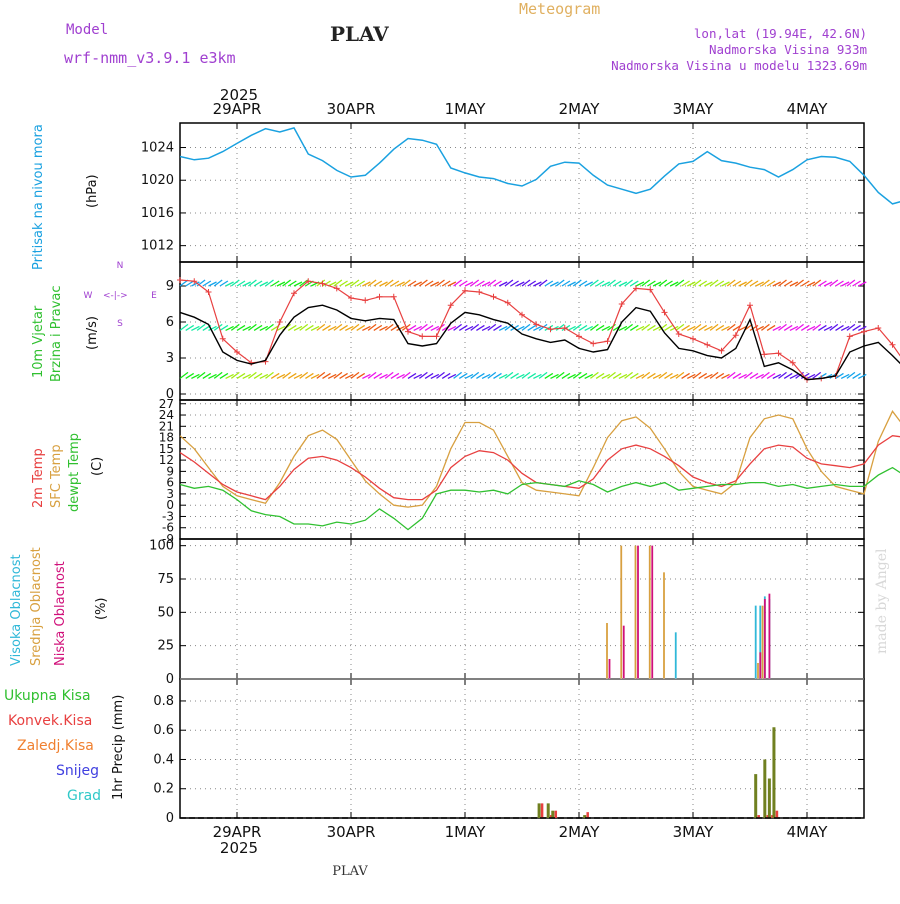 This screenshot has width=900, height=904. Describe the element at coordinates (539, 459) in the screenshot. I see `sfc-temp-line` at that location.